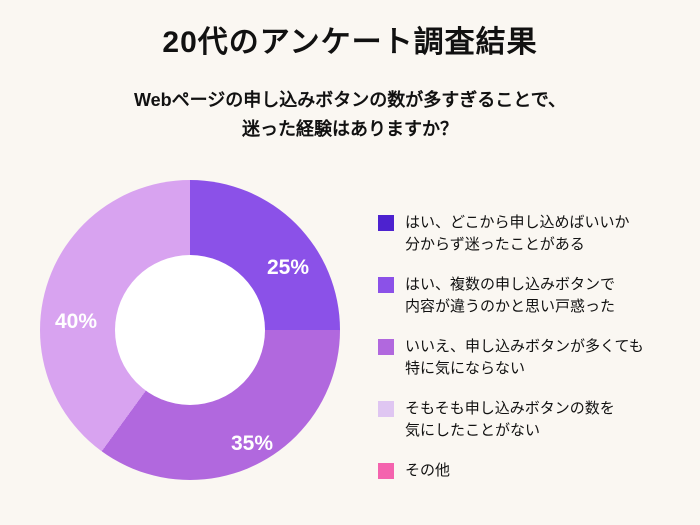  I want to click on legend-item: はい、複数の申し込みボタンで 内容が違うのかと思い戸惑った, so click(528, 296).